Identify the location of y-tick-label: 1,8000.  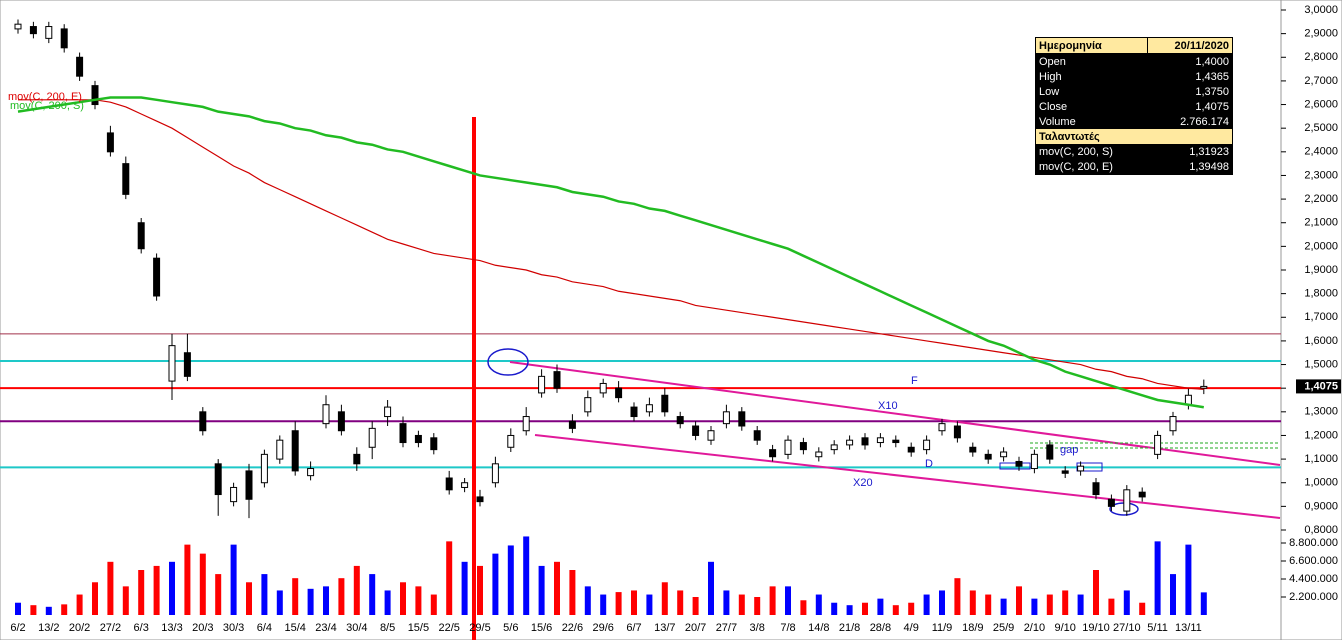
(1321, 294).